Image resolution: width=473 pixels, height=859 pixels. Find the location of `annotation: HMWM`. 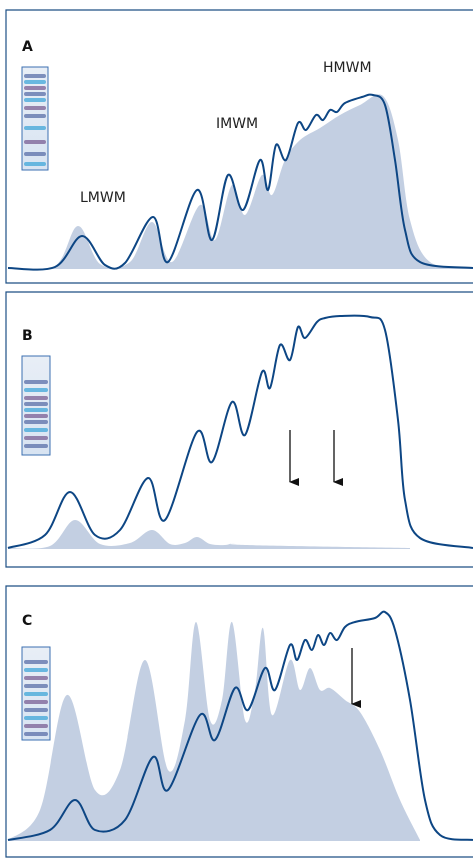

annotation: HMWM is located at coordinates (347, 68).